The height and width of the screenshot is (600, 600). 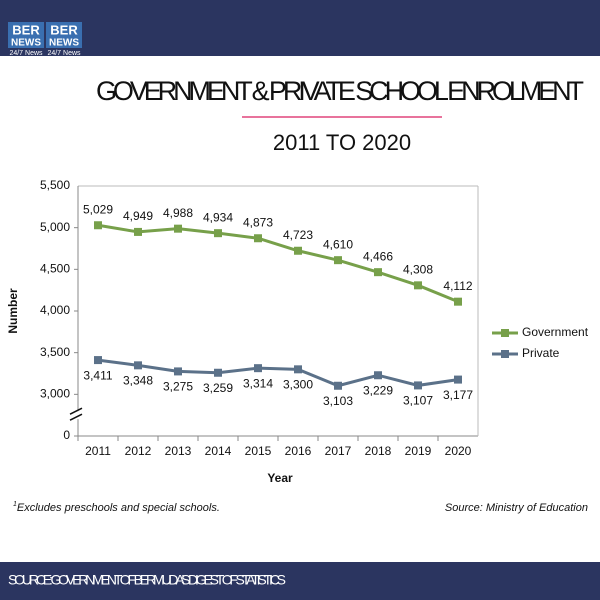 What do you see at coordinates (138, 381) in the screenshot?
I see `data-label: 3,348` at bounding box center [138, 381].